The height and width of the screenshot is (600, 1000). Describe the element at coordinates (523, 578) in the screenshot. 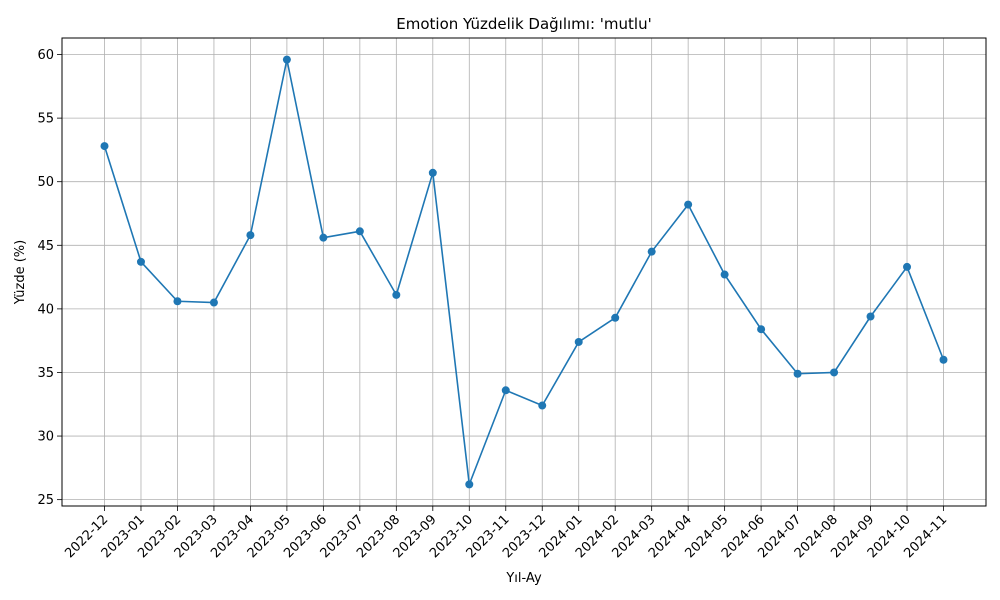

I see `x-axis-label: Yıl-Ay` at that location.